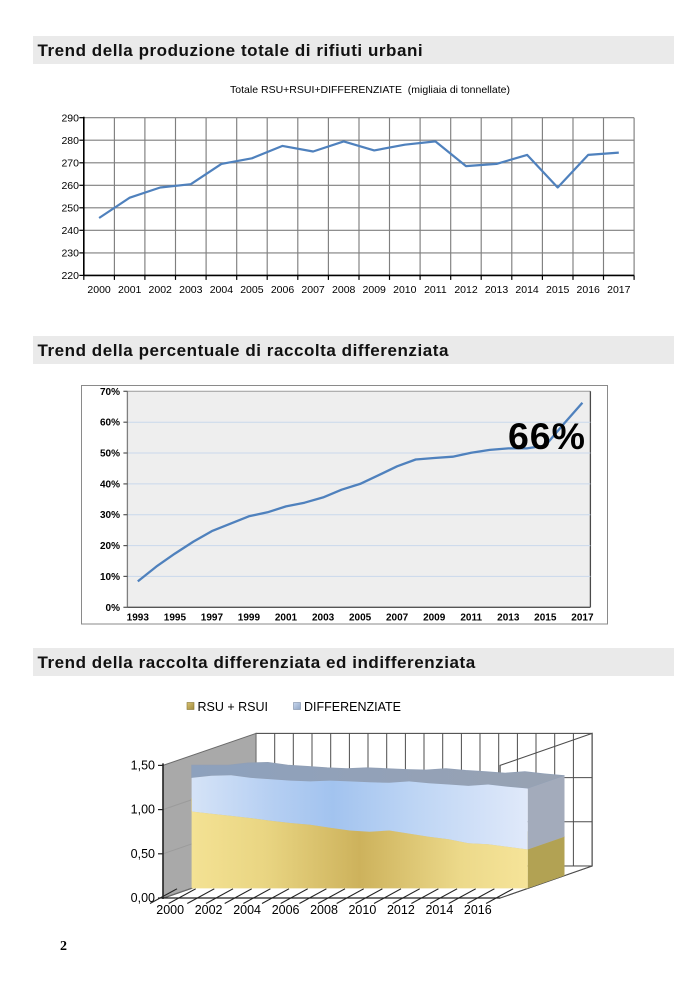  Describe the element at coordinates (143, 810) in the screenshot. I see `svg-text: 1,00` at that location.